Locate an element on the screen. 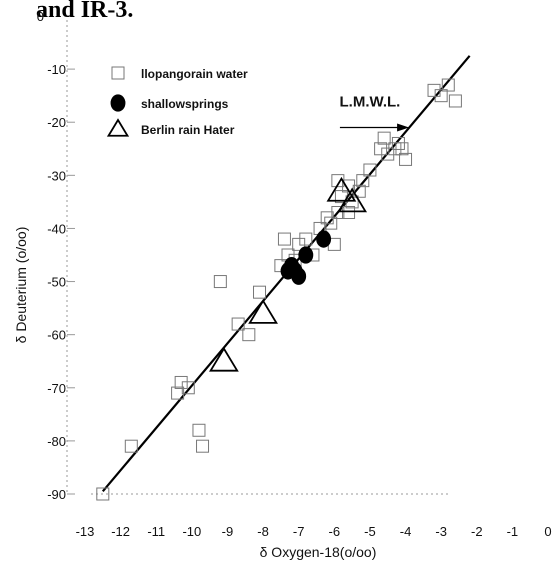 Image resolution: width=556 pixels, height=562 pixels. legend-label: shallowsprings is located at coordinates (185, 104).